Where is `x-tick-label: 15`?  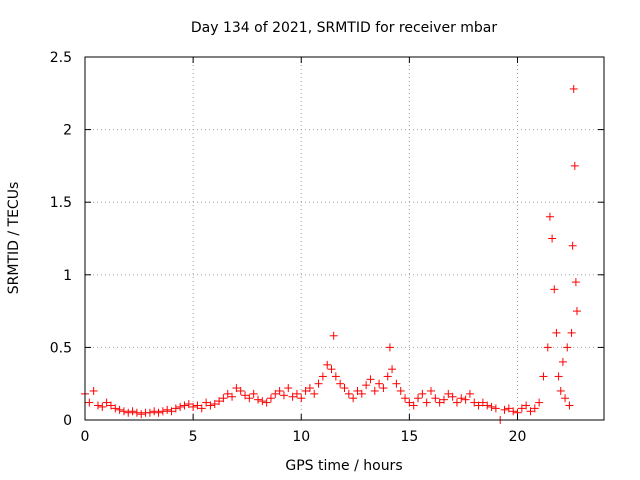
x-tick-label: 15 is located at coordinates (409, 437).